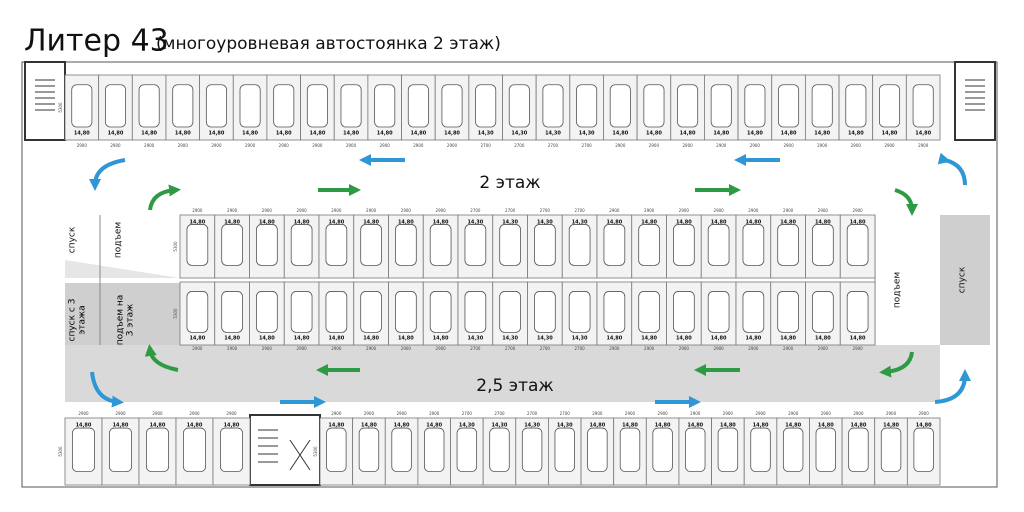 Image resolution: width=1024 pixels, height=512 pixels. I want to click on lower-driveway, so click(502, 373).